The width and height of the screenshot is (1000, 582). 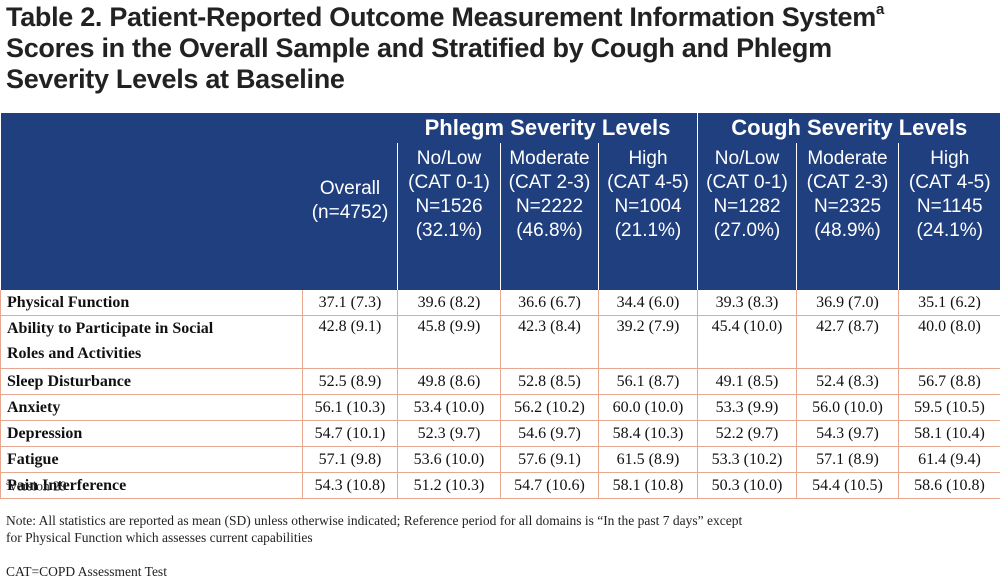 What do you see at coordinates (949, 407) in the screenshot?
I see `table-cell: 59.5 (10.5)` at bounding box center [949, 407].